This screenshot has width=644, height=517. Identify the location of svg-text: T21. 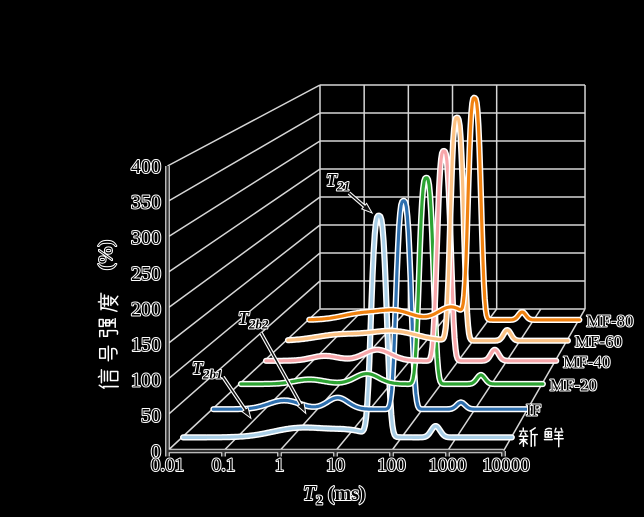
(338, 182).